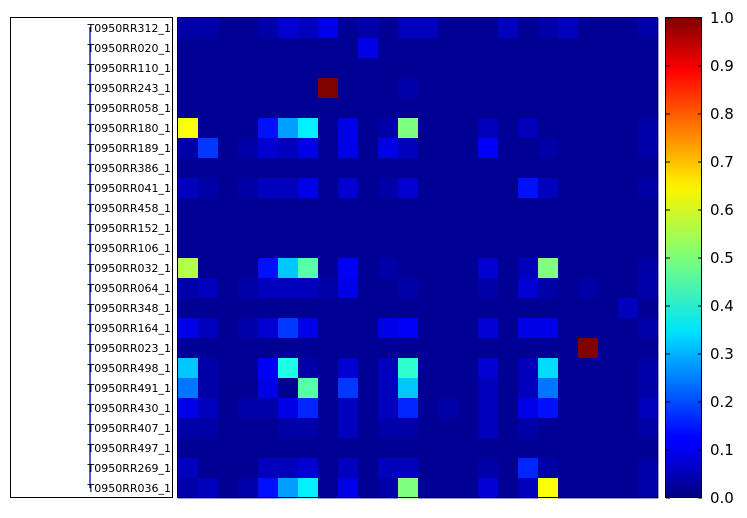 This screenshot has height=518, width=747. I want to click on colorbar, so click(683, 257).